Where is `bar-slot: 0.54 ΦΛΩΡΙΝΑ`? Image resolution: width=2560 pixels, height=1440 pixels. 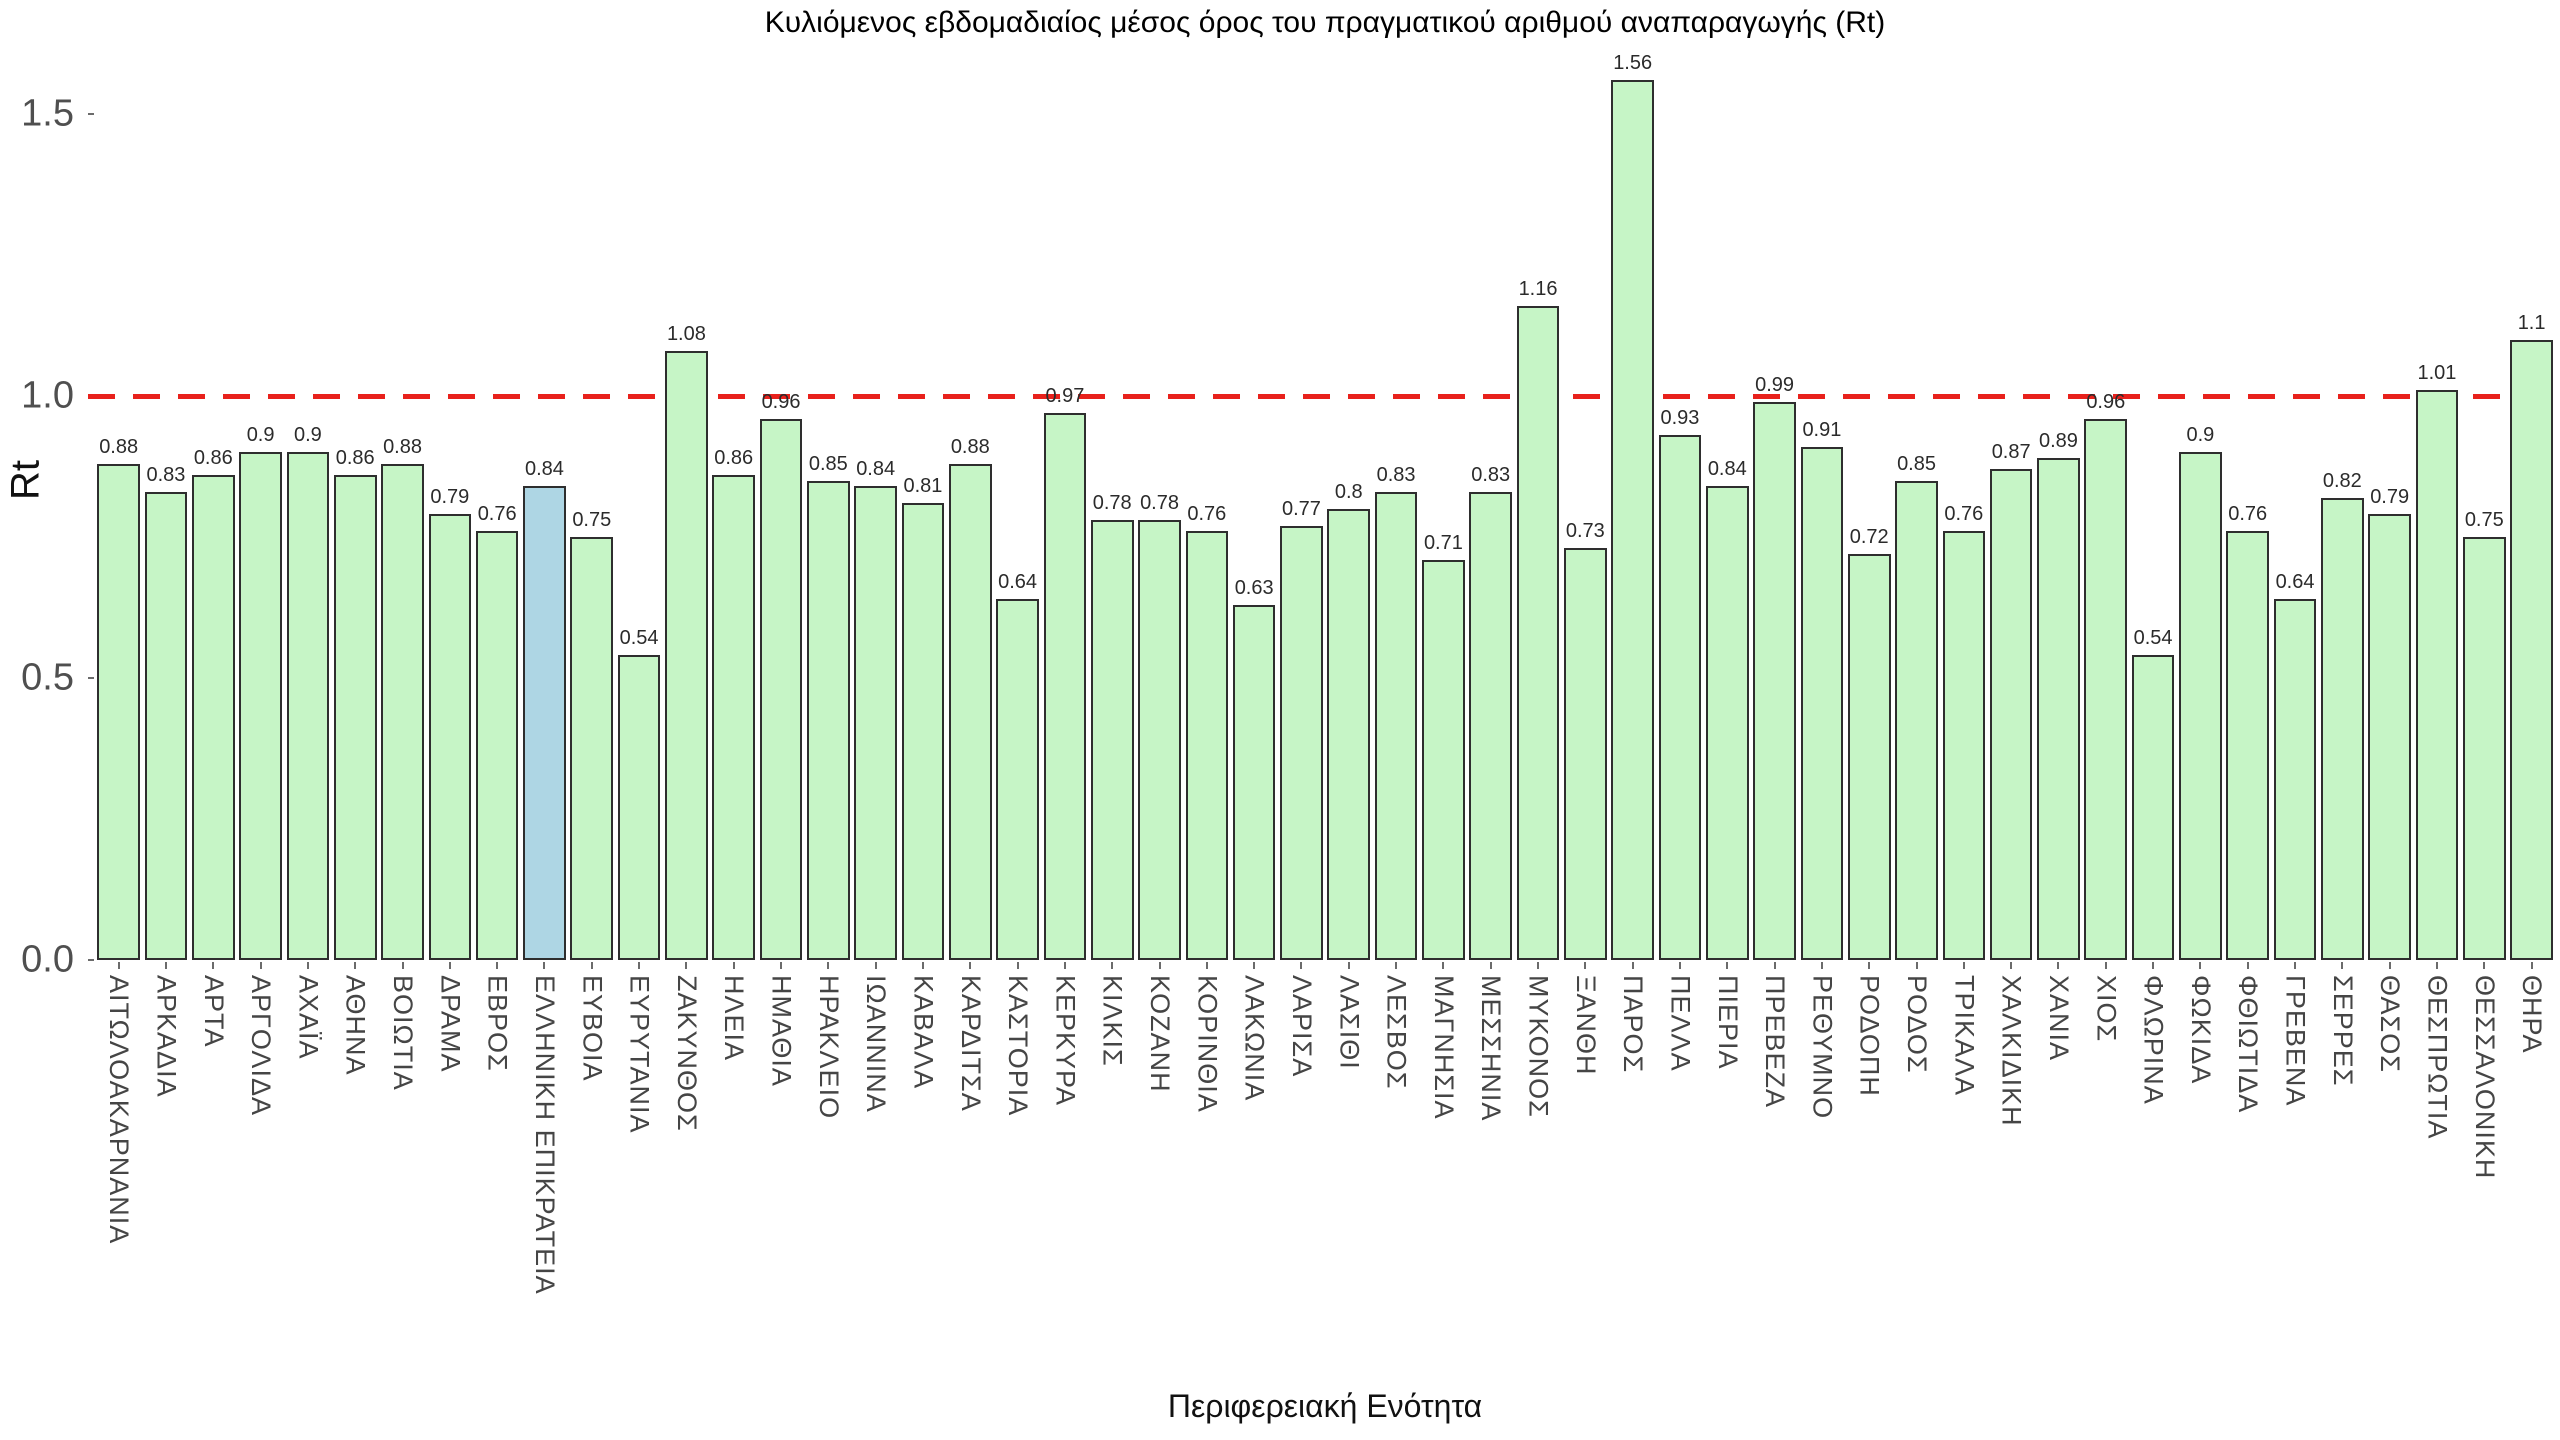 bar-slot: 0.54 ΦΛΩΡΙΝΑ is located at coordinates (2152, 552).